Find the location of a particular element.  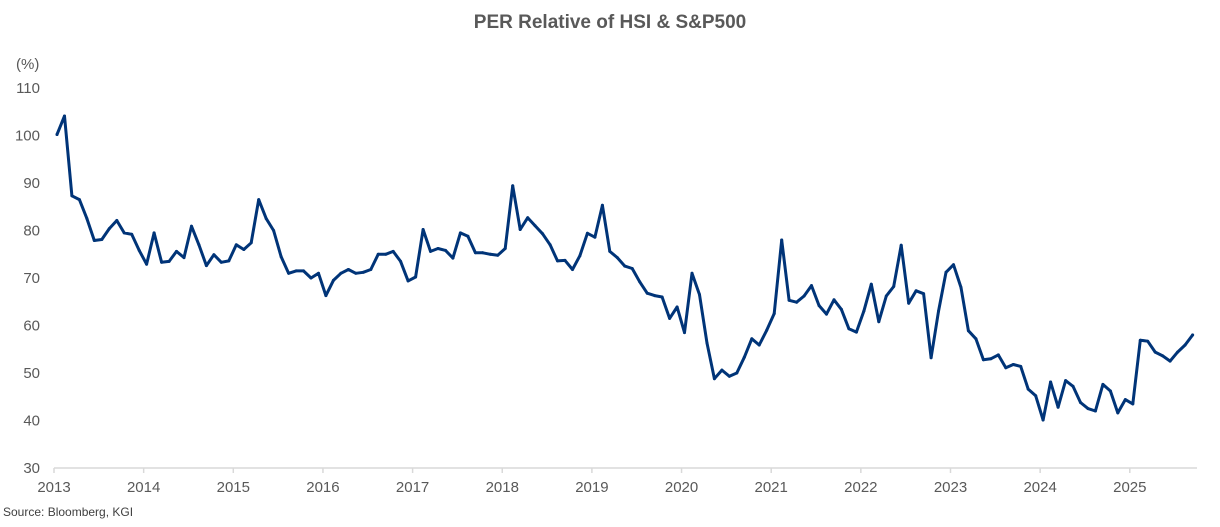

y-axis: 30 40 50 60 70 80 90 100 110 is located at coordinates (27, 278).